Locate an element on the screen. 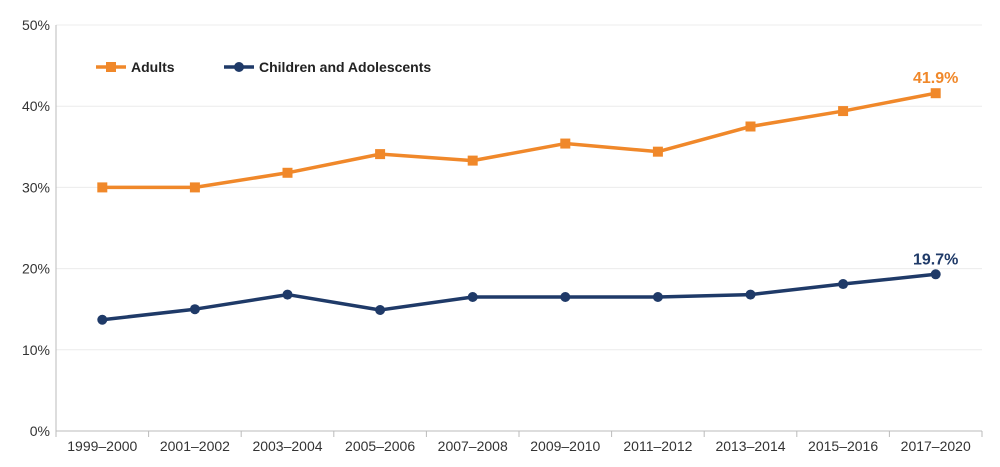 The height and width of the screenshot is (467, 1000). x-tick-label: 2011–2012 is located at coordinates (657, 446).